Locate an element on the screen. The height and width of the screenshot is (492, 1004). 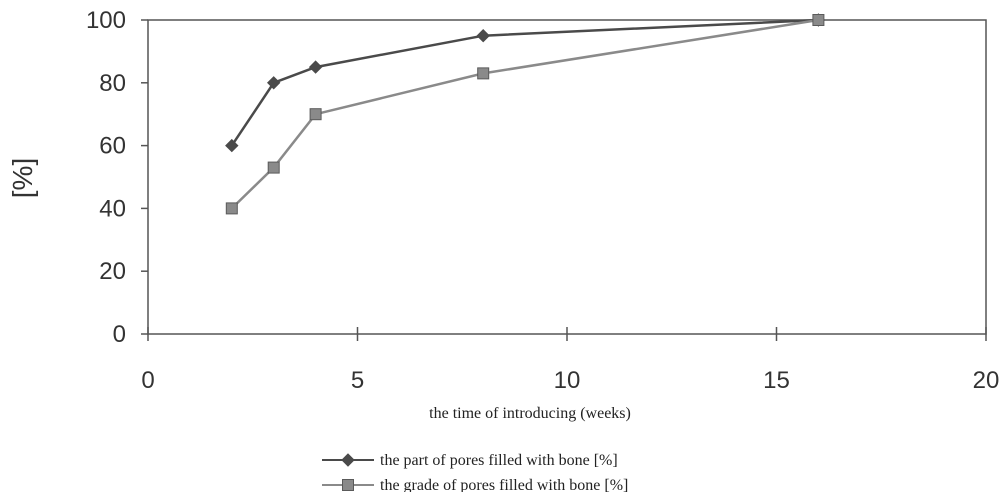
x-tick-label: 15 is located at coordinates (776, 380).